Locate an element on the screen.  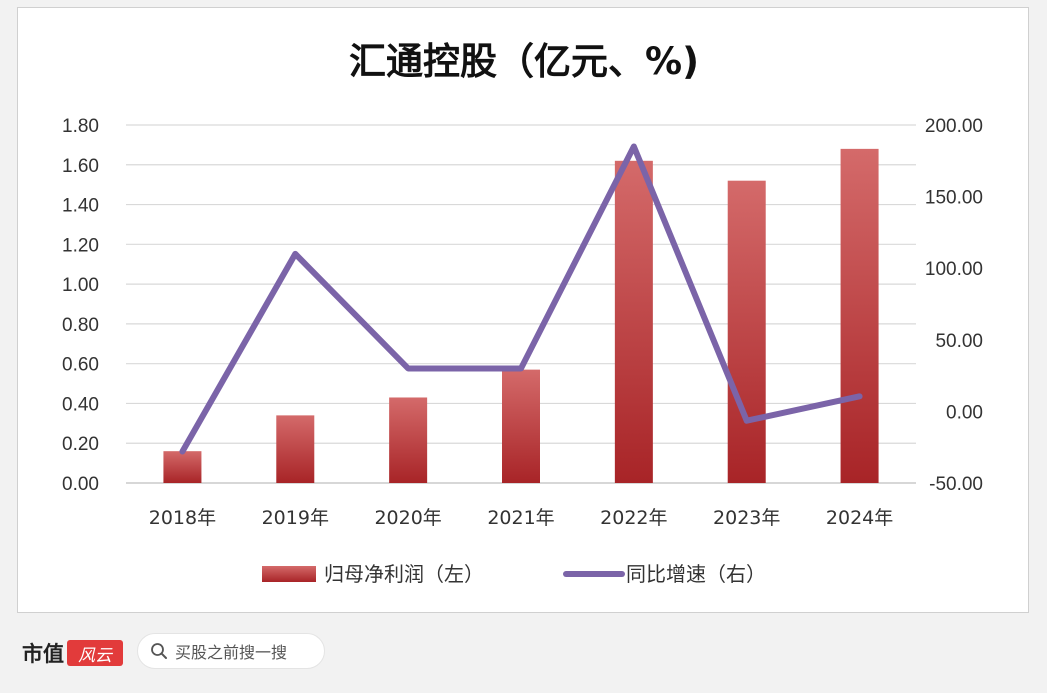
right-axis-tick-label: 200.00 is located at coordinates (954, 126).